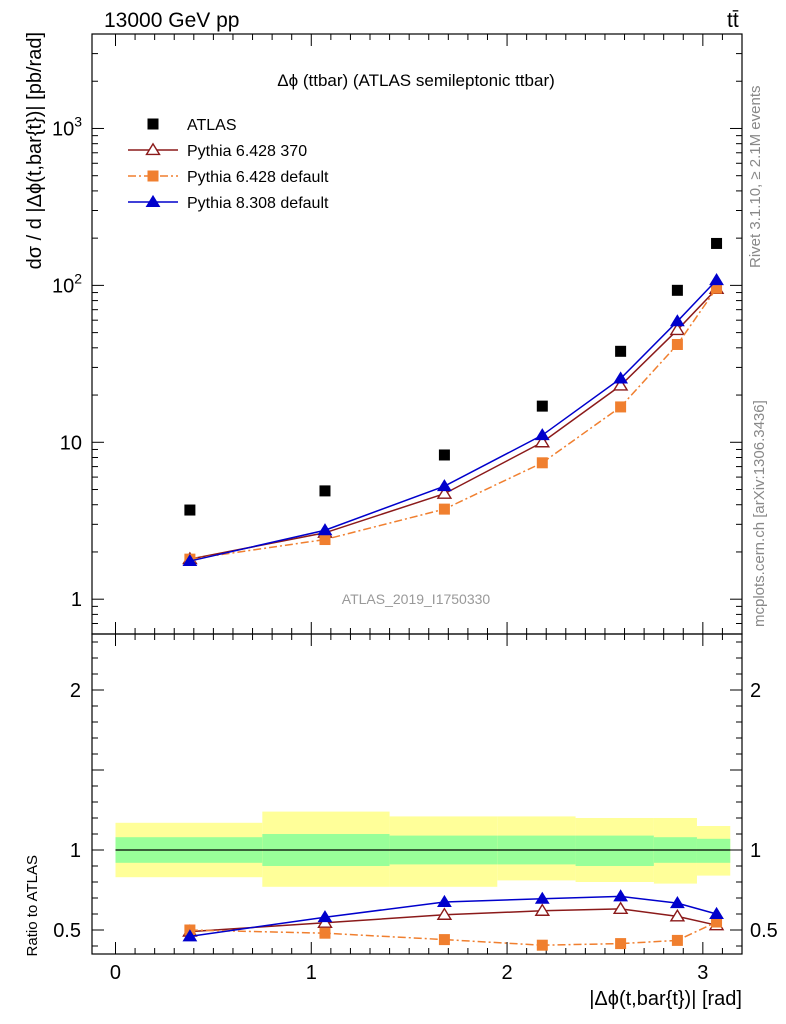 The image size is (786, 1024). I want to click on ratio-series-group, so click(453, 920).